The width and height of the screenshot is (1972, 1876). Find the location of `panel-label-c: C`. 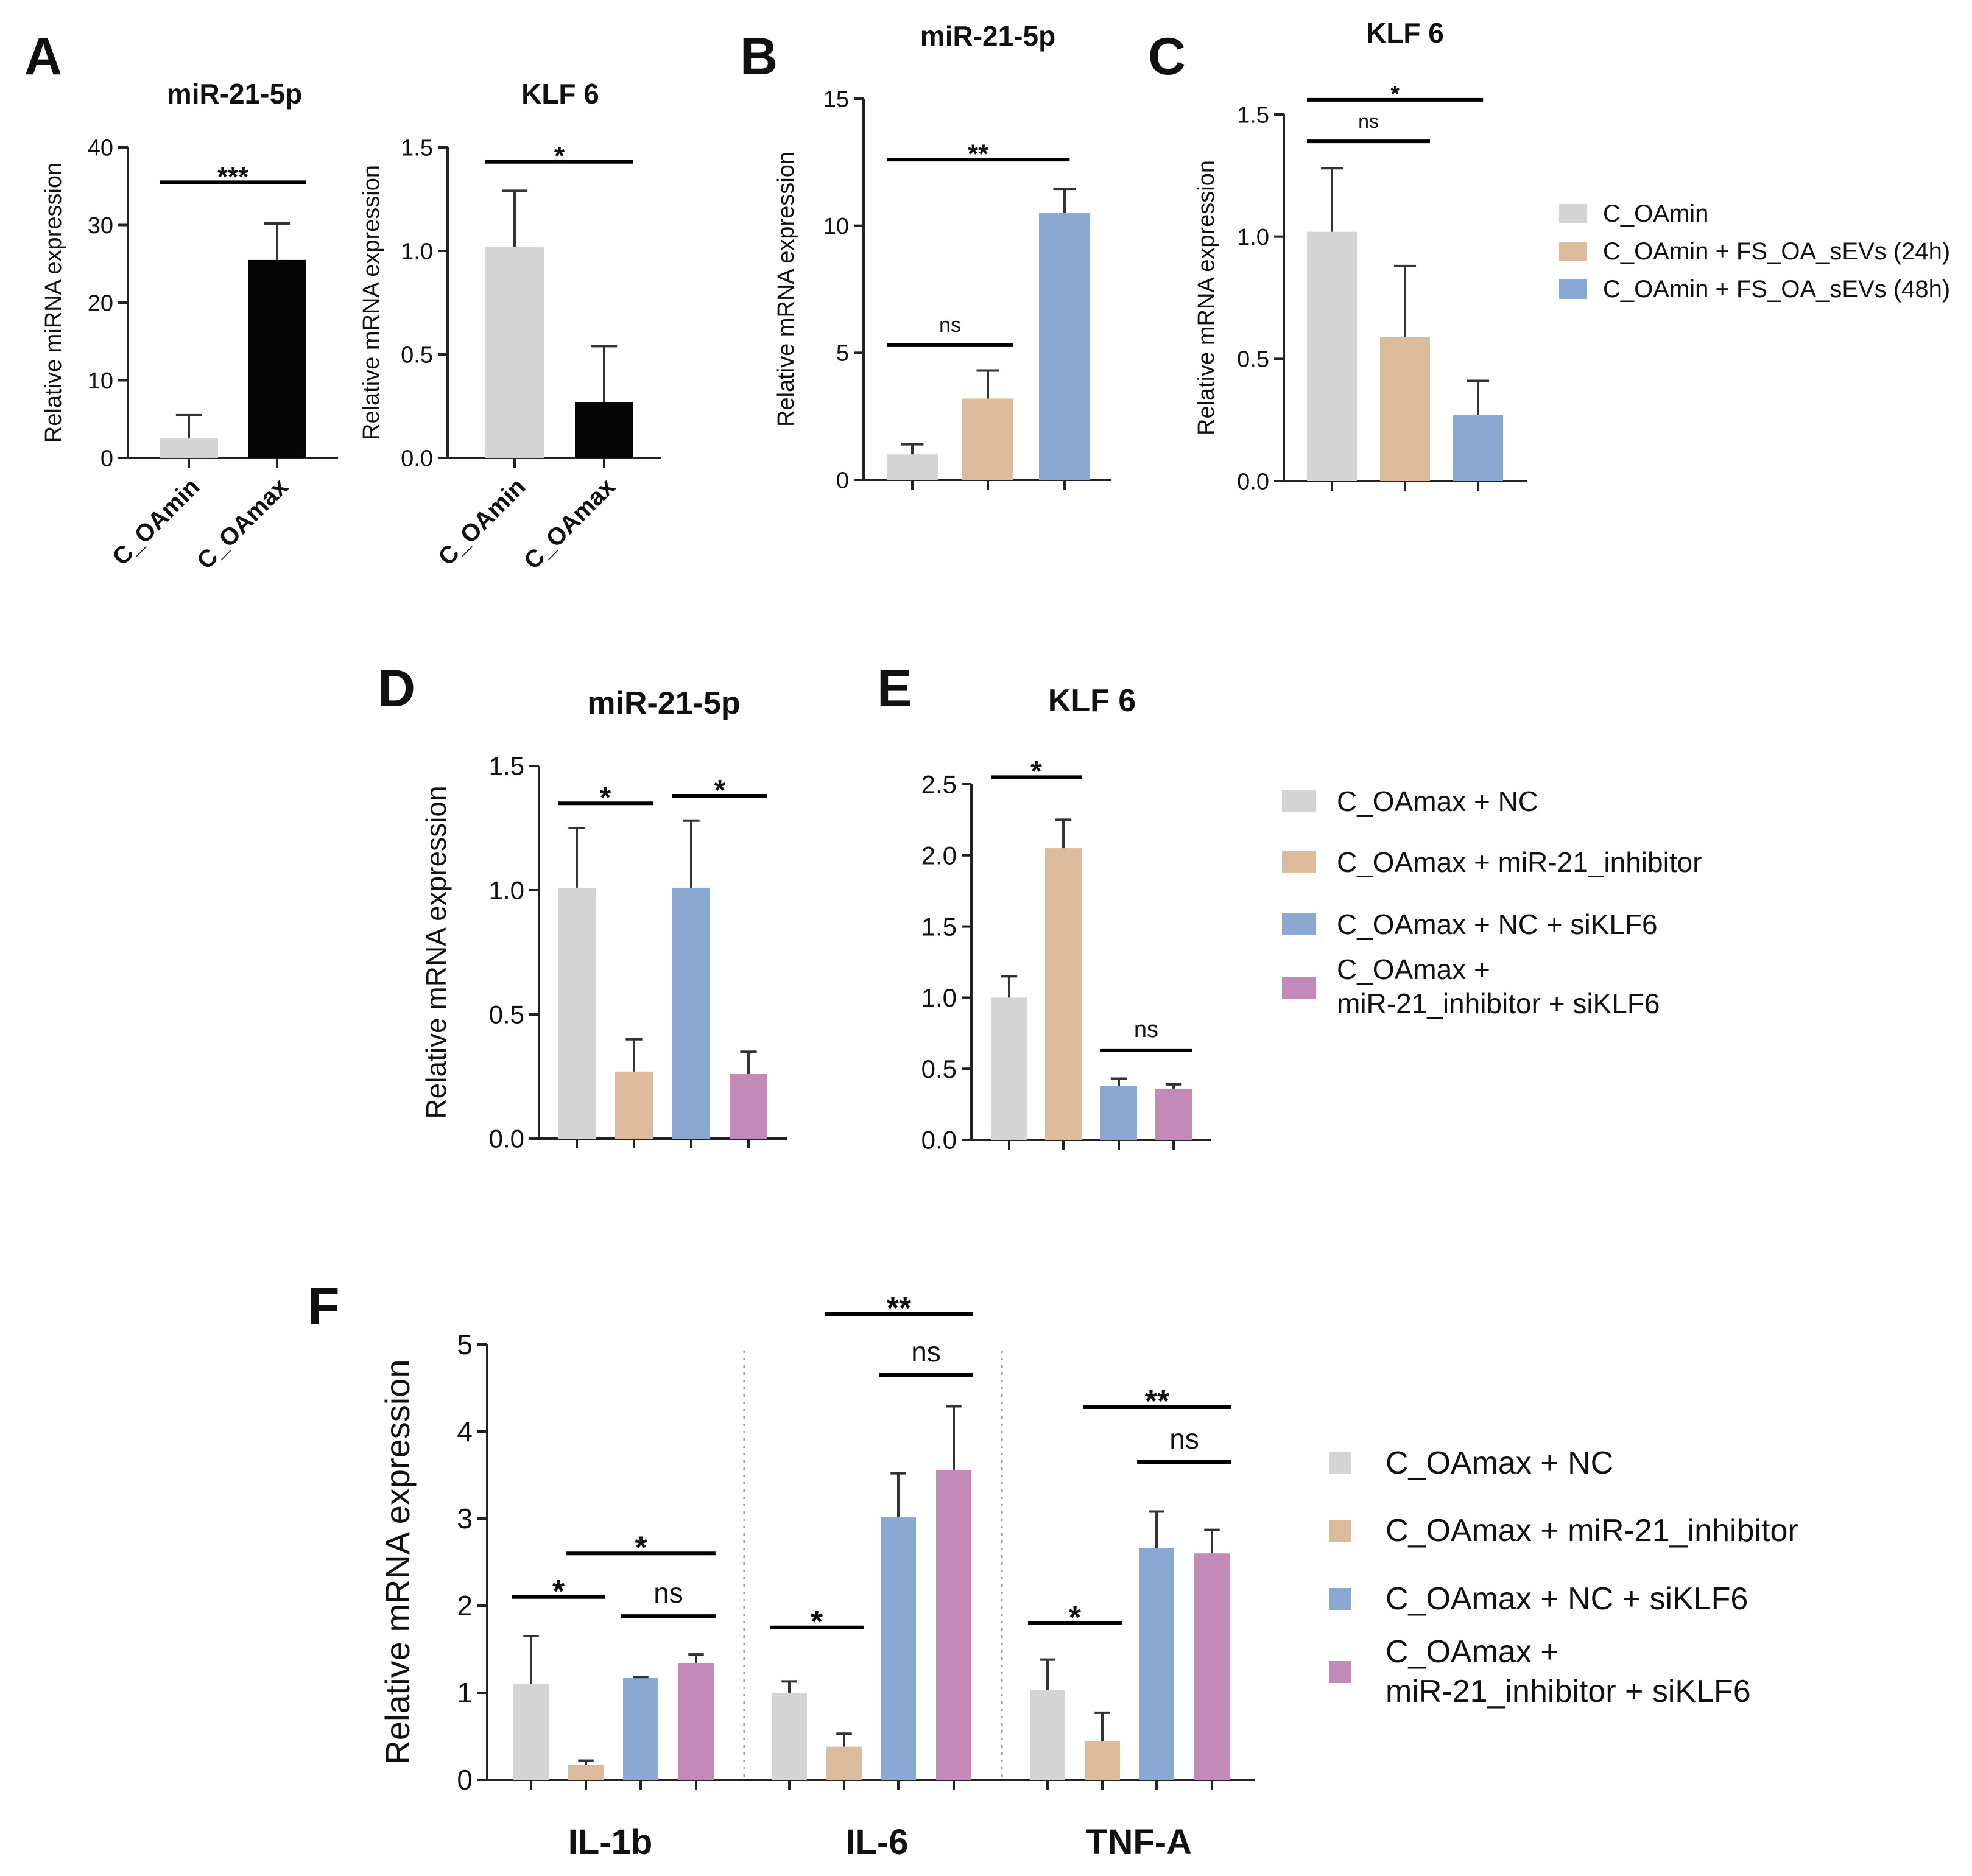

panel-label-c: C is located at coordinates (1167, 56).